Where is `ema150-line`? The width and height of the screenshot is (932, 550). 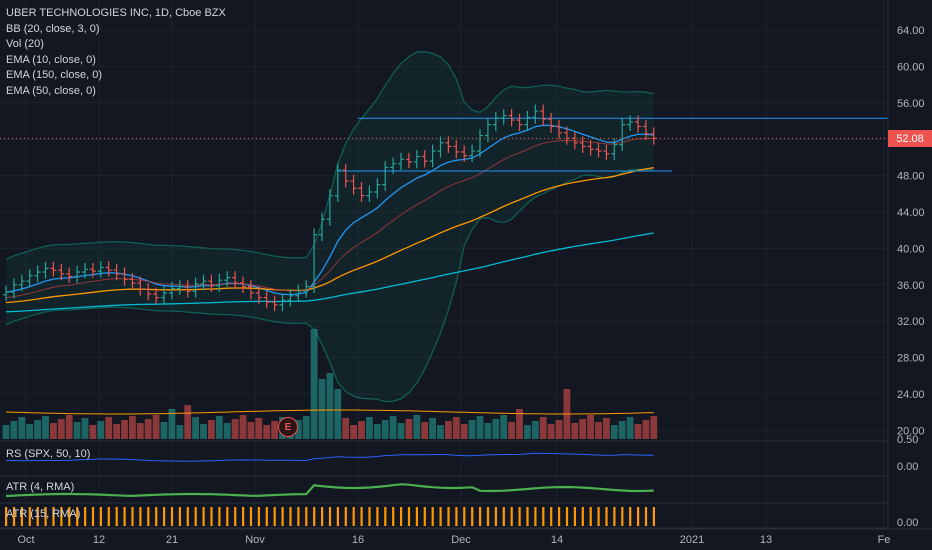 ema150-line is located at coordinates (329, 272).